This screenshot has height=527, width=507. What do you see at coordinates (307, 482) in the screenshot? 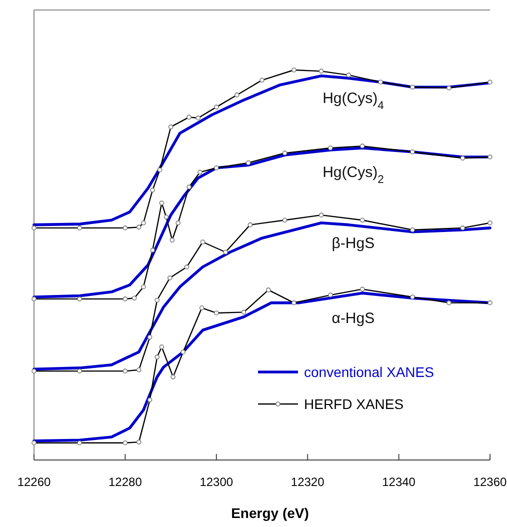
I see `x-tick-label: 12320` at bounding box center [307, 482].